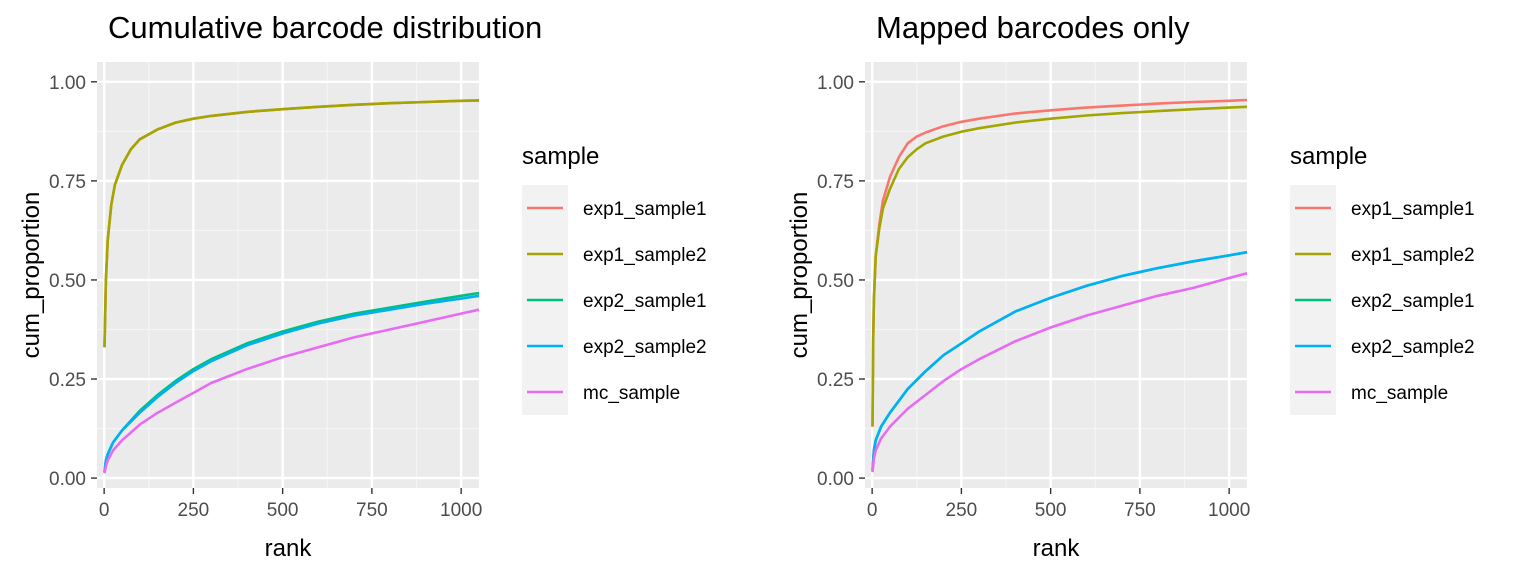  I want to click on chart-title: Cumulative barcode distribution, so click(325, 27).